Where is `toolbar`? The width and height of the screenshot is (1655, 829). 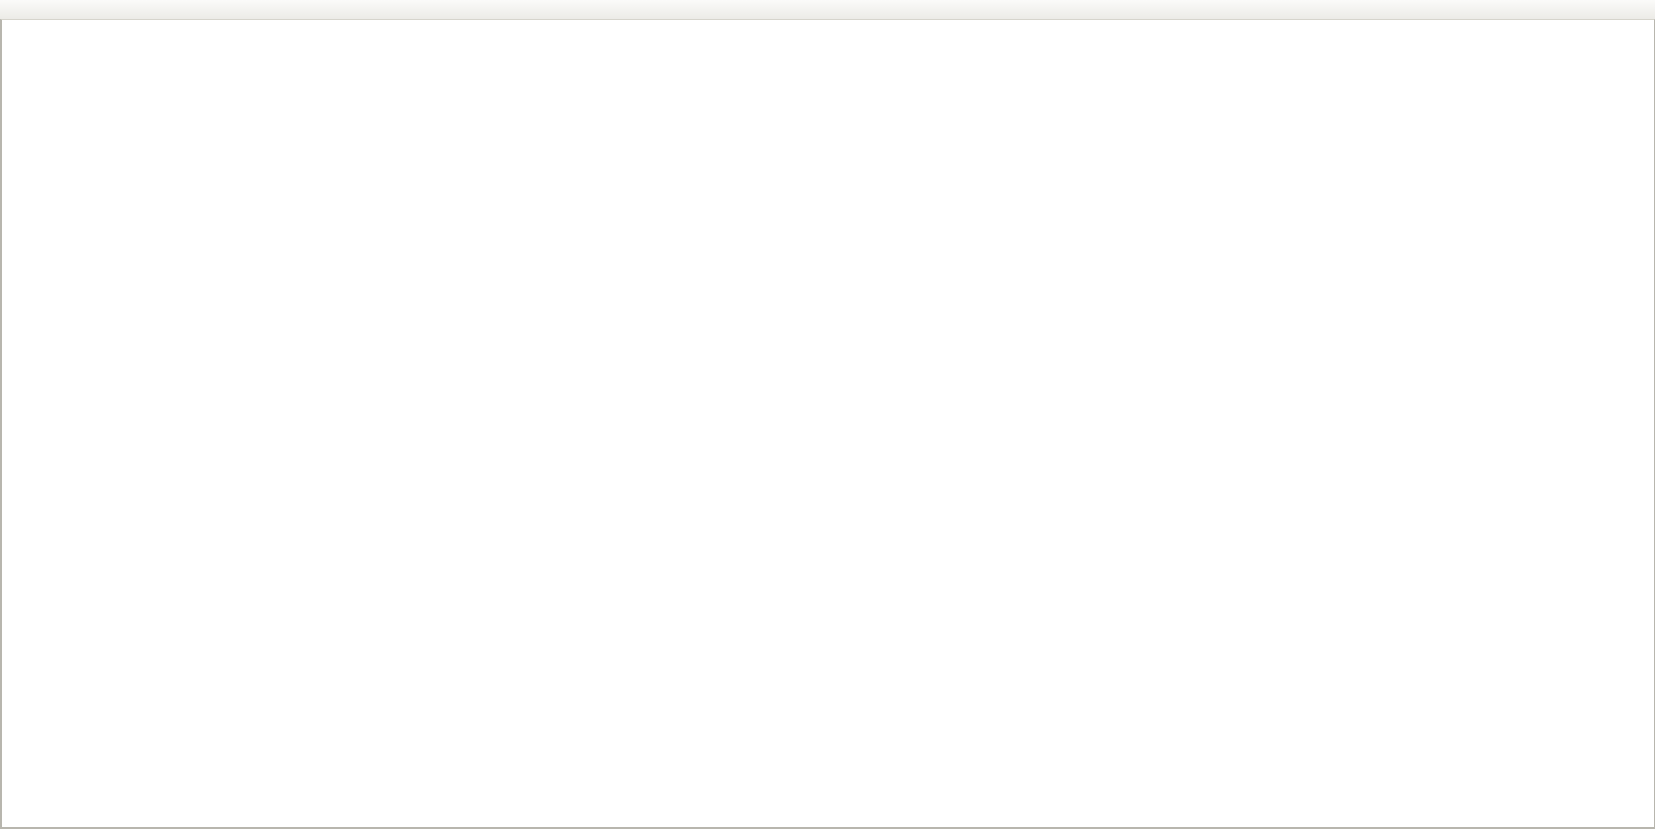 toolbar is located at coordinates (827, 10).